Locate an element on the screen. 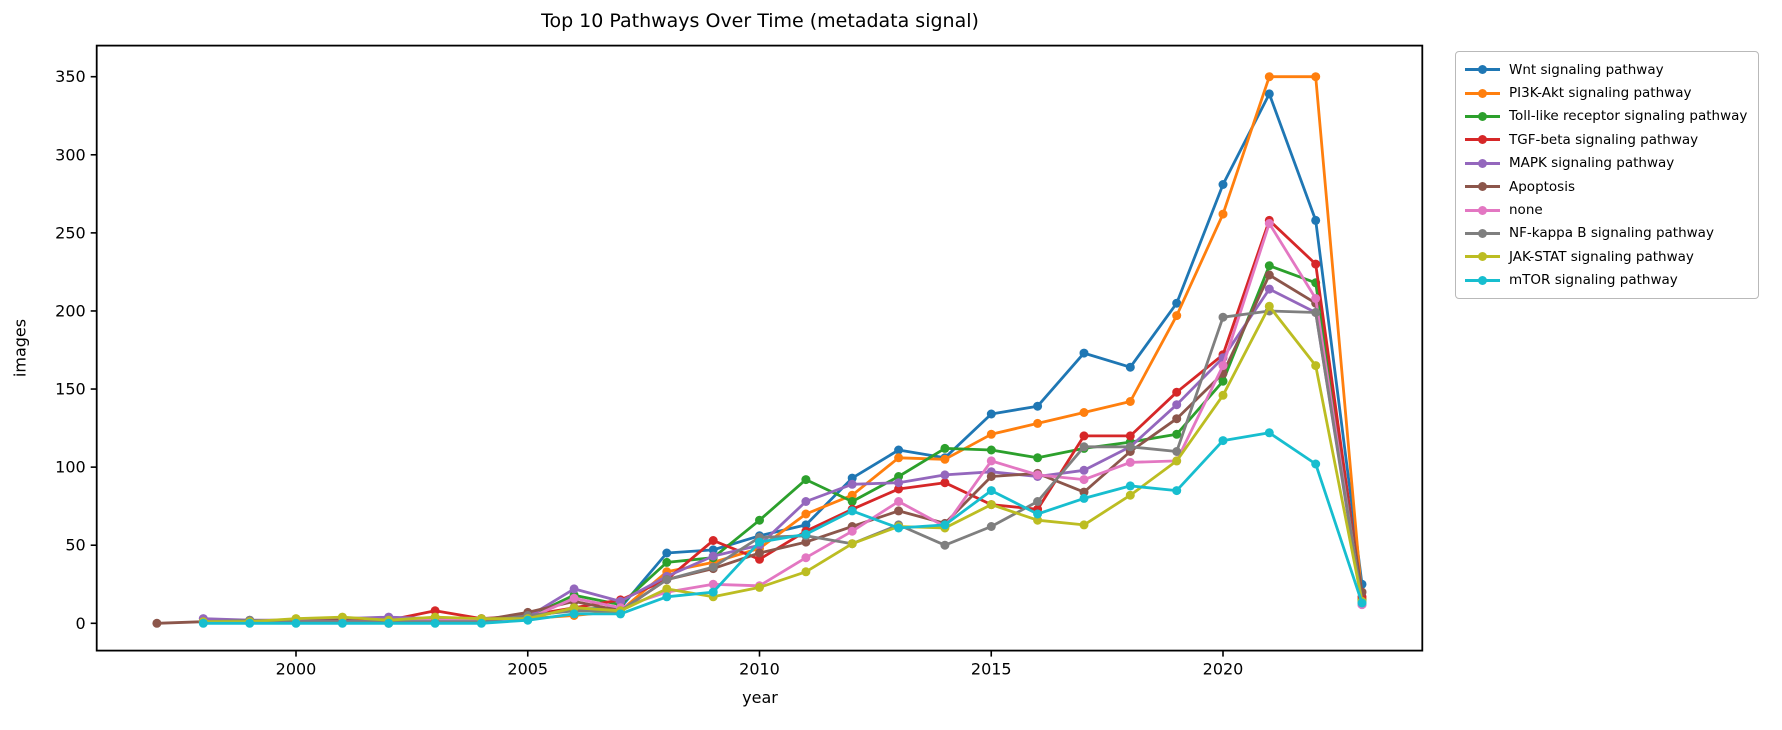 The width and height of the screenshot is (1782, 730). legend-item-tgf-beta-signaling-pathway: TGF-beta signaling pathway is located at coordinates (1606, 139).